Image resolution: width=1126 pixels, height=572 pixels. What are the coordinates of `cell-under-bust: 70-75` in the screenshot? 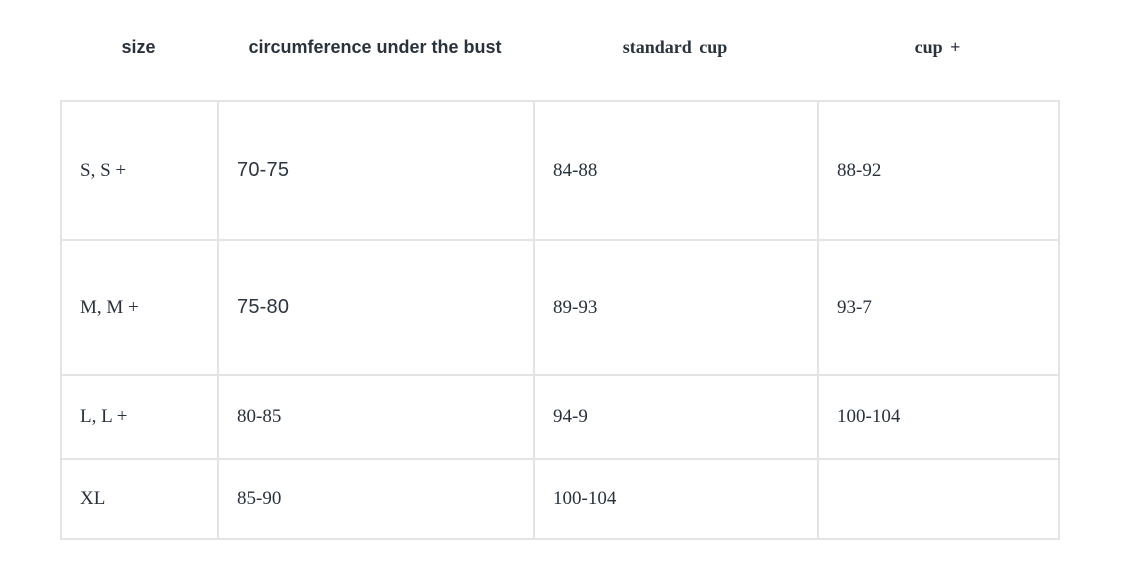 It's located at (376, 170).